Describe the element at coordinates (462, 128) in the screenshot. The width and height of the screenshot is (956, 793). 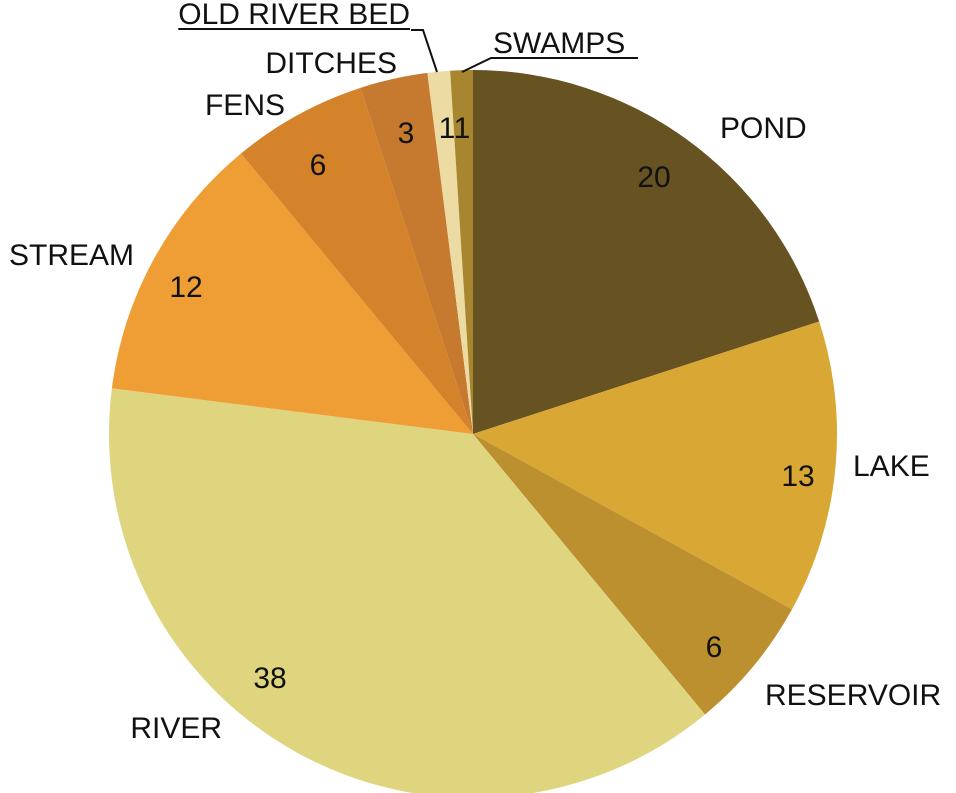
I see `value-label-swamps: 1` at that location.